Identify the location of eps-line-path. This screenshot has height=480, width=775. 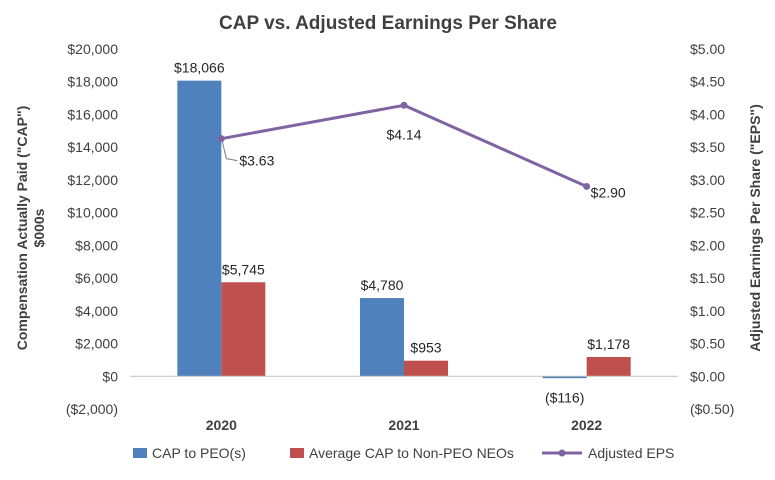
(404, 145).